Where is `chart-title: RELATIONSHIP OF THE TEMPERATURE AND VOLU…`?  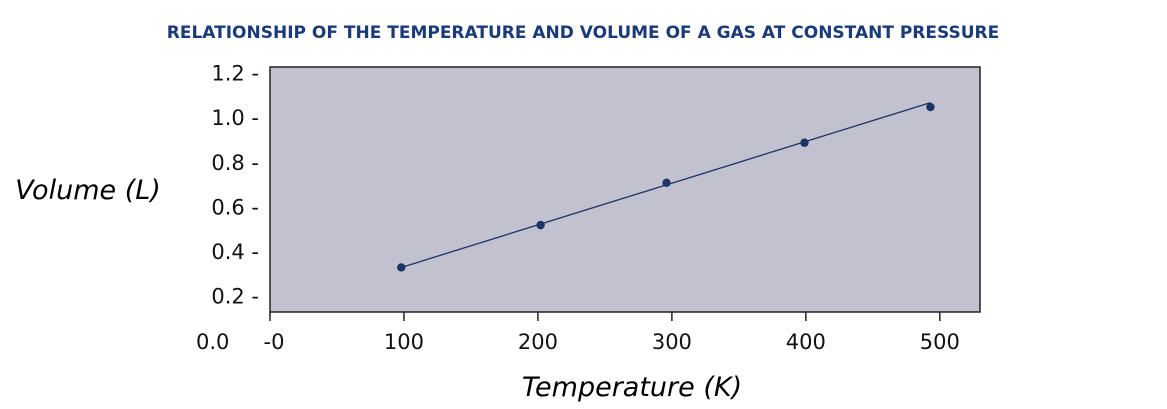 chart-title: RELATIONSHIP OF THE TEMPERATURE AND VOLU… is located at coordinates (583, 33).